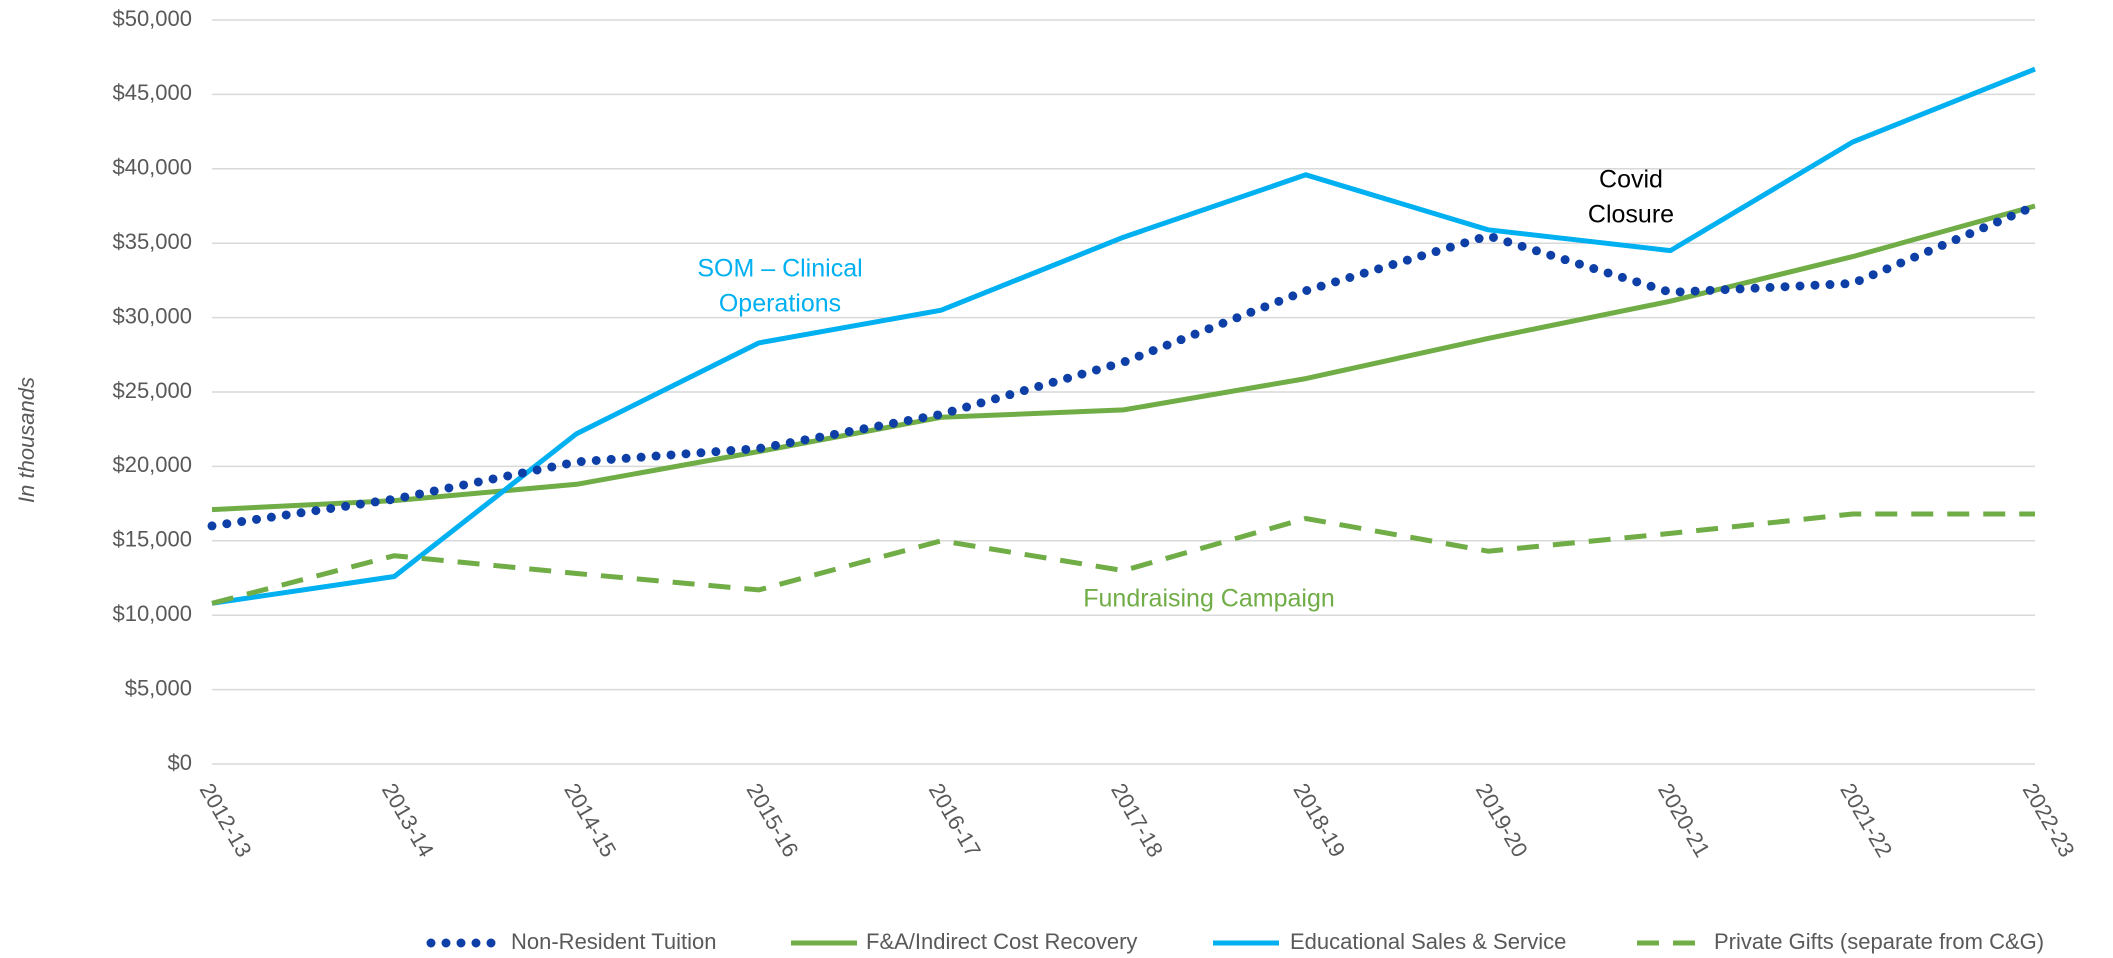 Image resolution: width=2113 pixels, height=958 pixels. I want to click on y-axis-label: In thousands, so click(26, 440).